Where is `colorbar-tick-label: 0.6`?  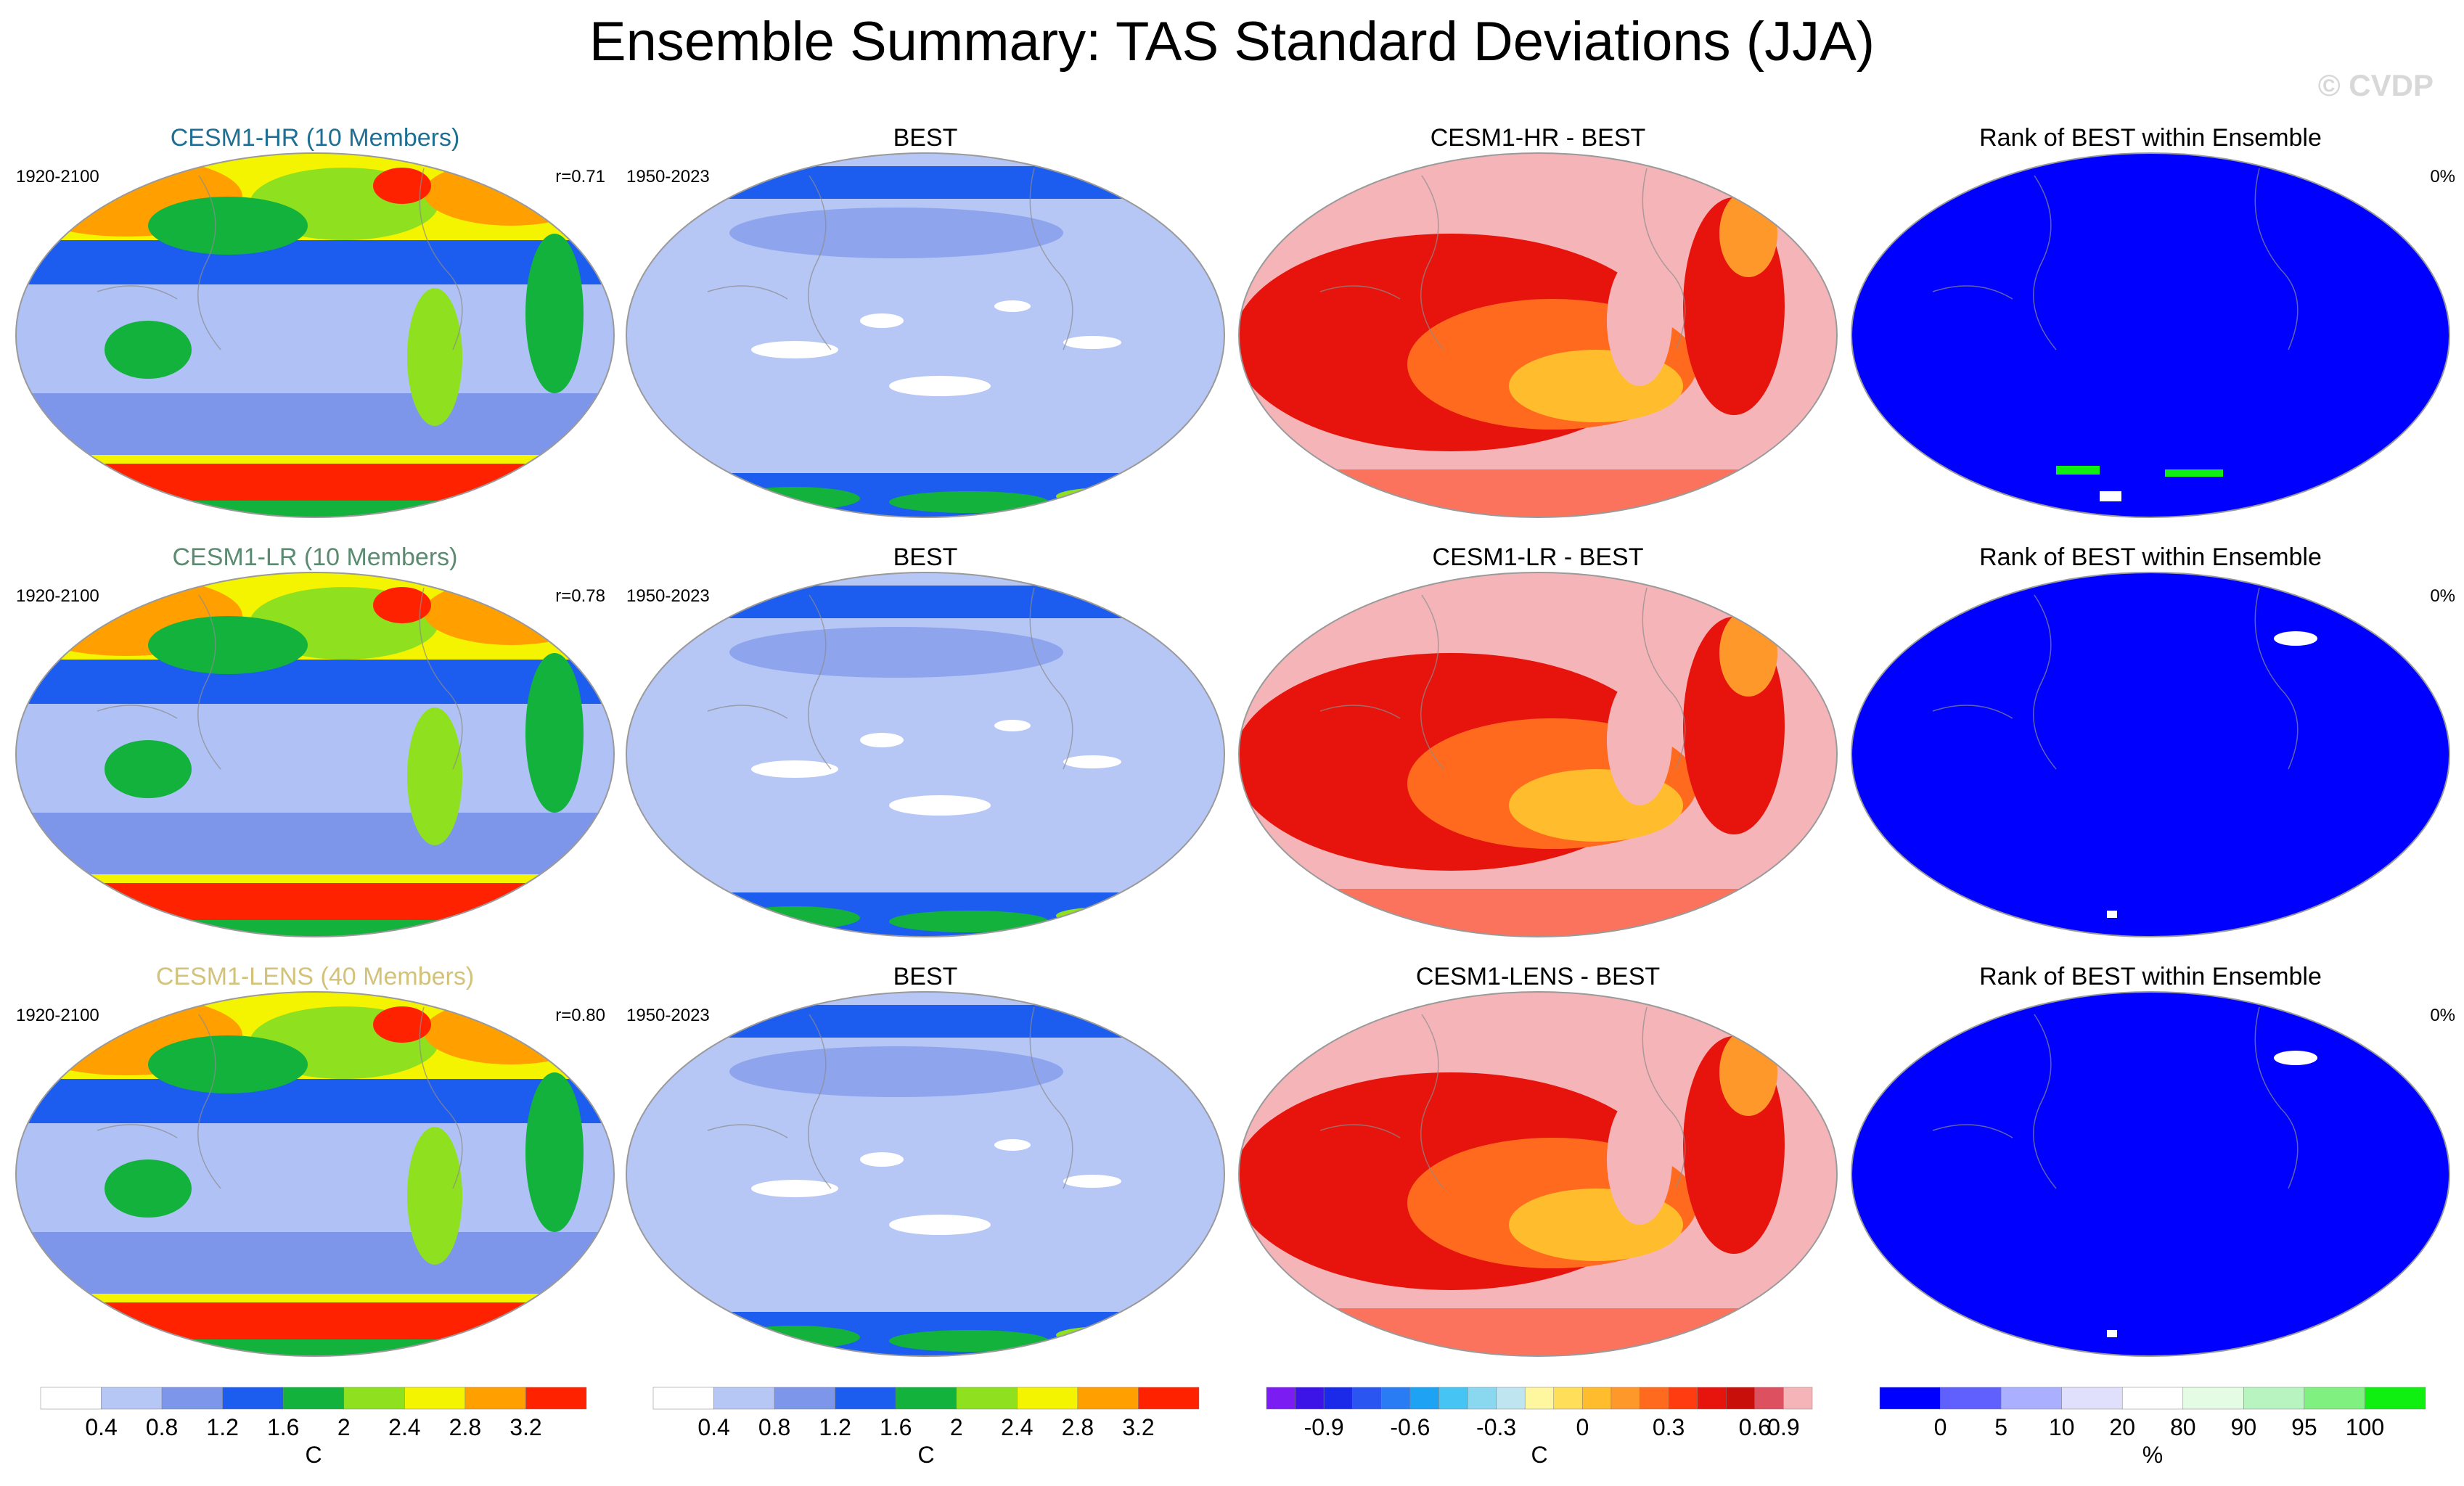 colorbar-tick-label: 0.6 is located at coordinates (1755, 1427).